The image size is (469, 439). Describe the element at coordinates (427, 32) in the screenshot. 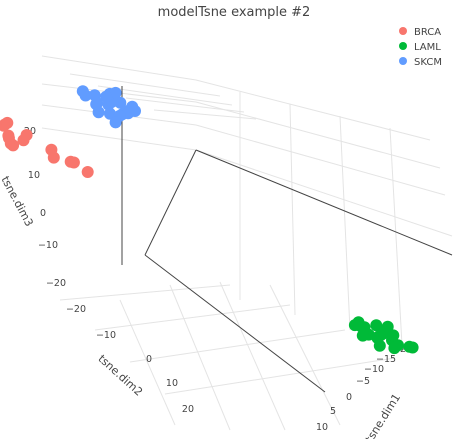

I see `legend-label-brca: BRCA` at that location.